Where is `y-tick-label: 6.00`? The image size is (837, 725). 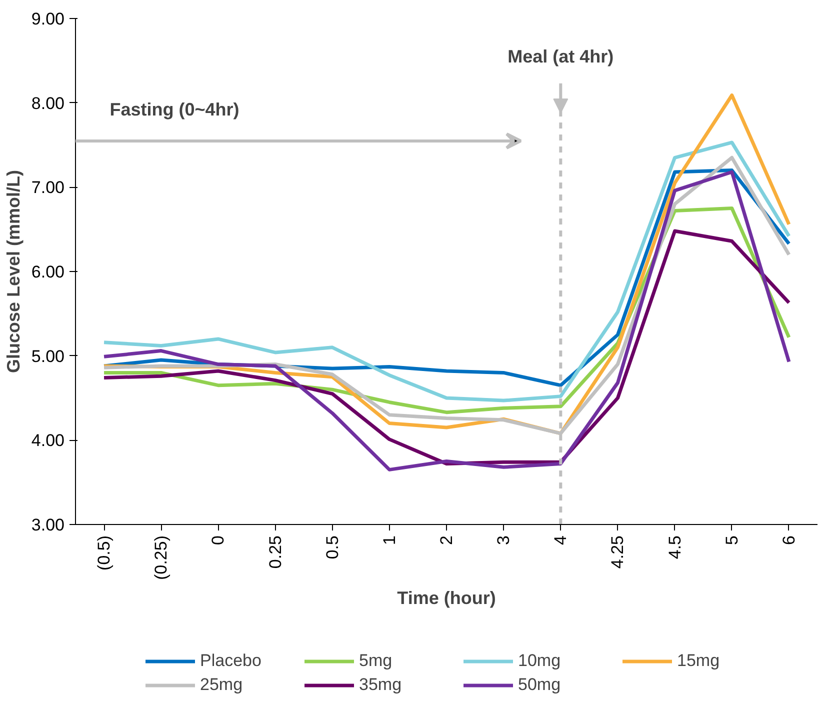 y-tick-label: 6.00 is located at coordinates (48, 272).